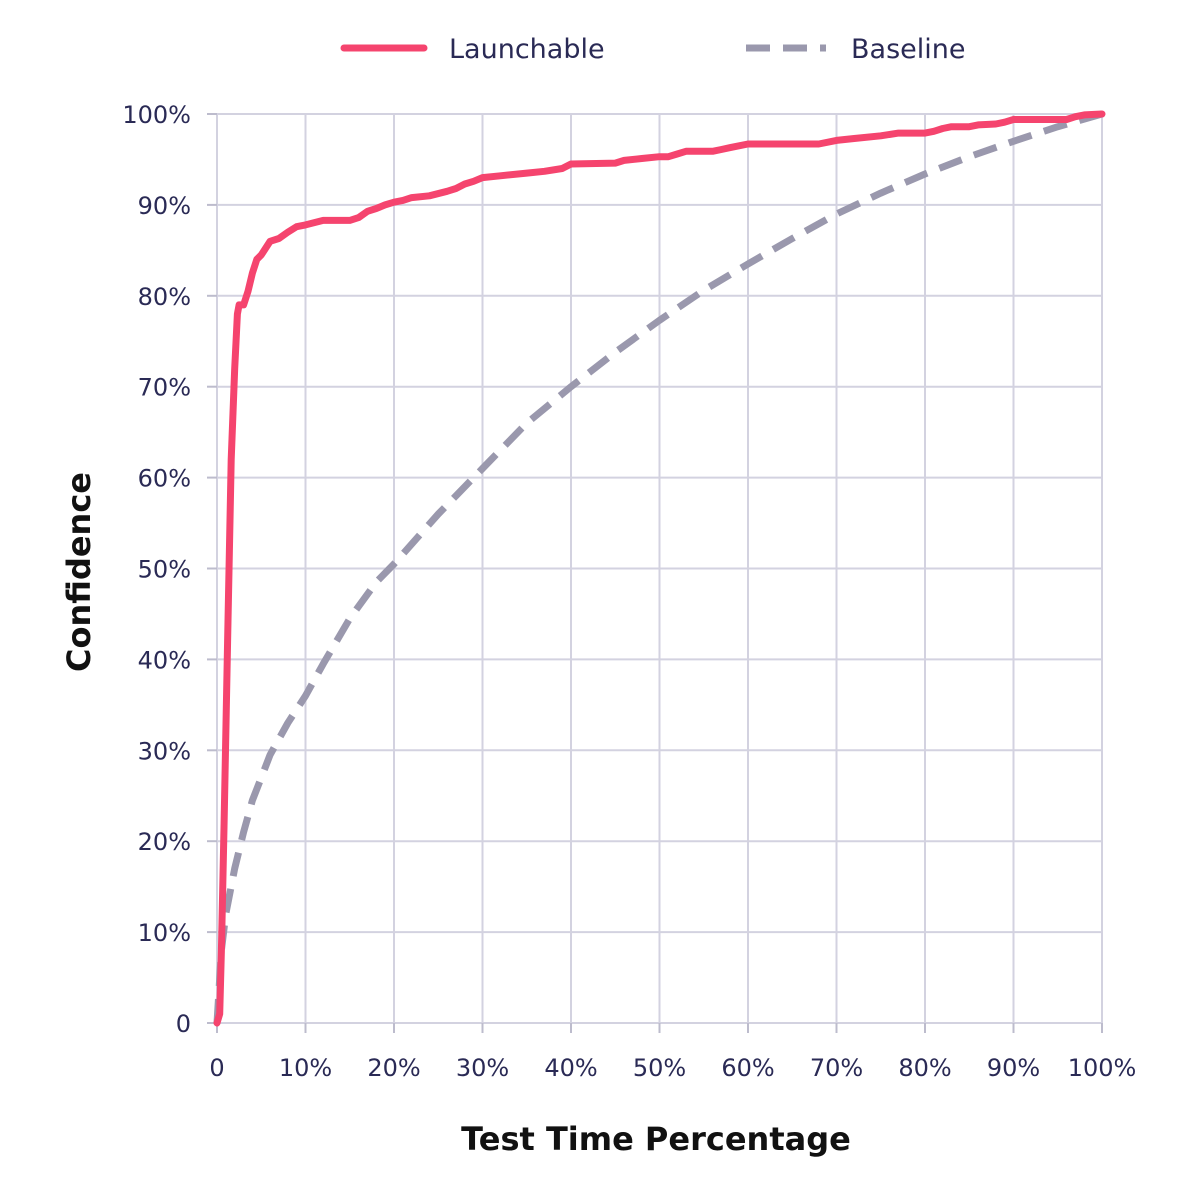 Image resolution: width=1200 pixels, height=1204 pixels. Describe the element at coordinates (570, 1068) in the screenshot. I see `x-tick-label-4: 40%` at that location.